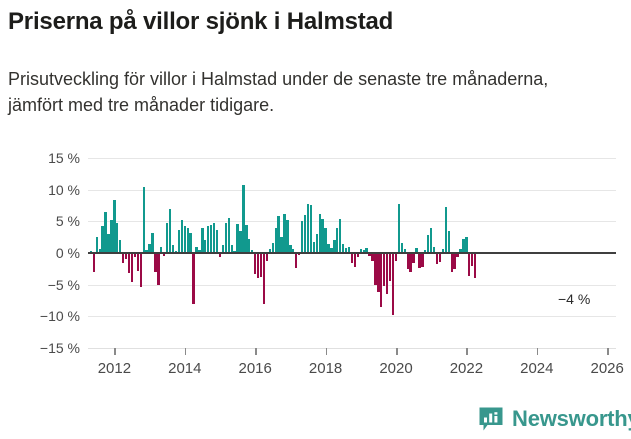  I want to click on x-axis-tick-label: 2026, so click(607, 368).